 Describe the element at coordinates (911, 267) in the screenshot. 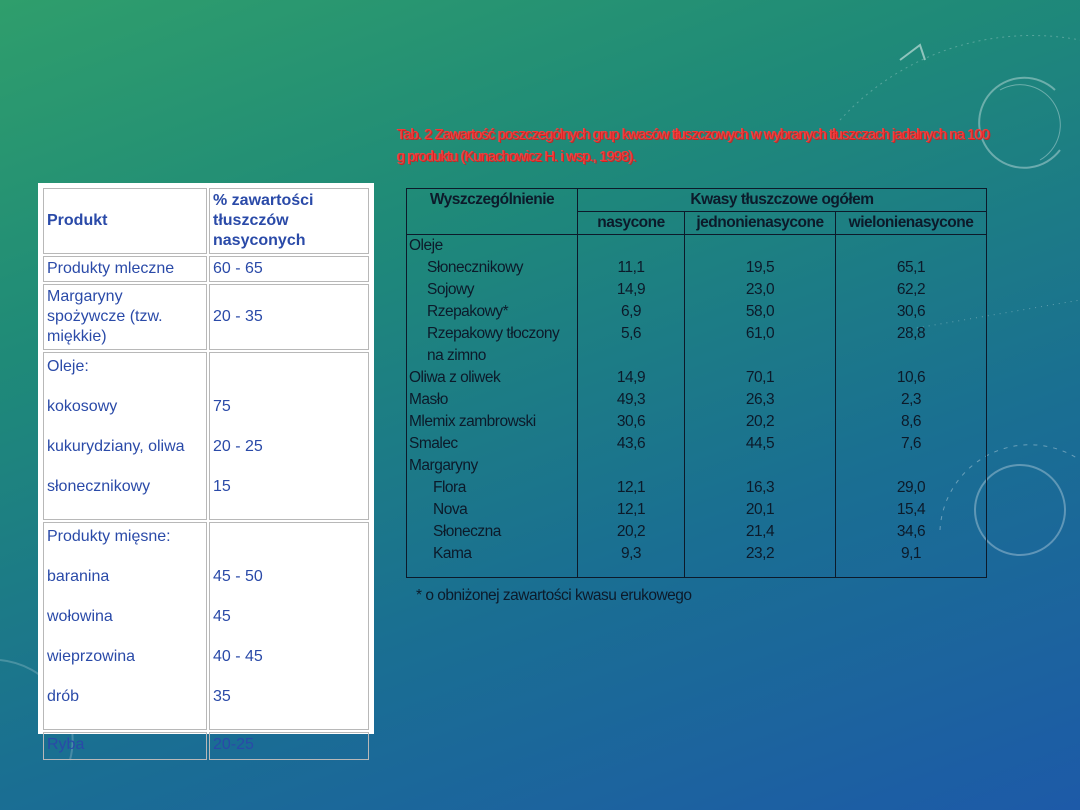

I see `cell-value: 65,1` at that location.